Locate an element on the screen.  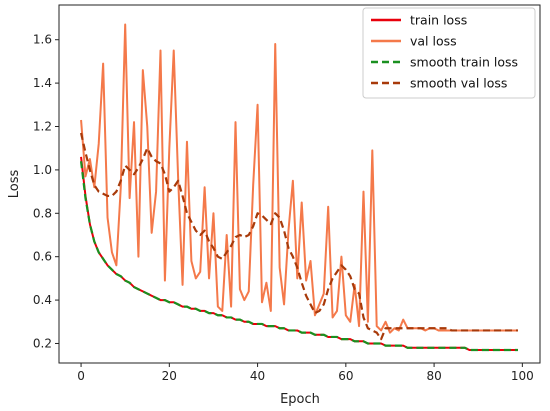
legend-label-3: smooth val loss is located at coordinates (458, 83).